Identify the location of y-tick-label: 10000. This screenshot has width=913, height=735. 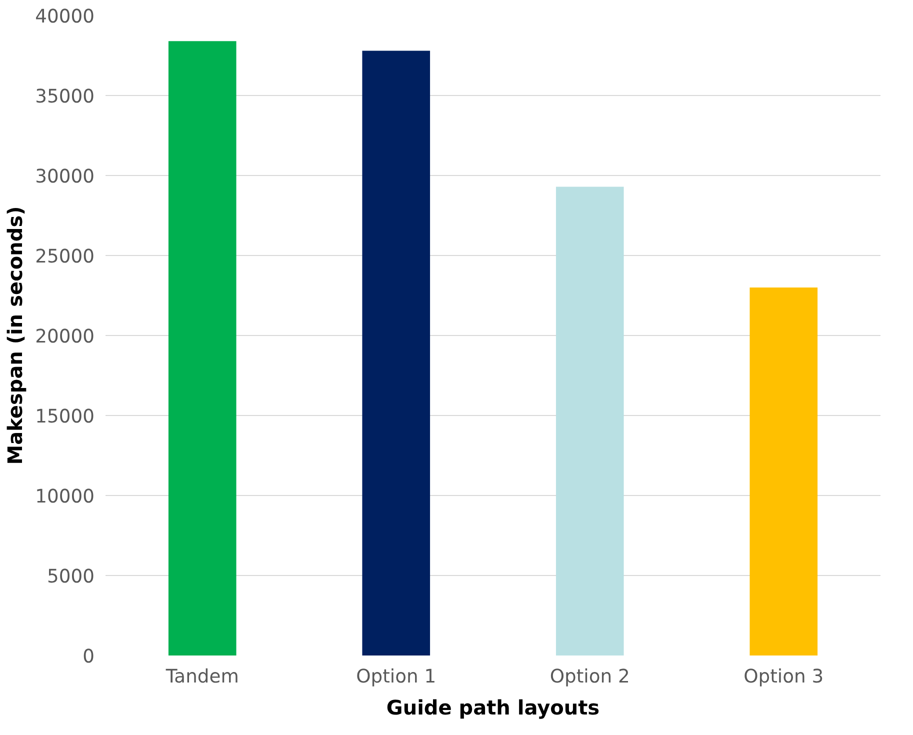
(65, 497).